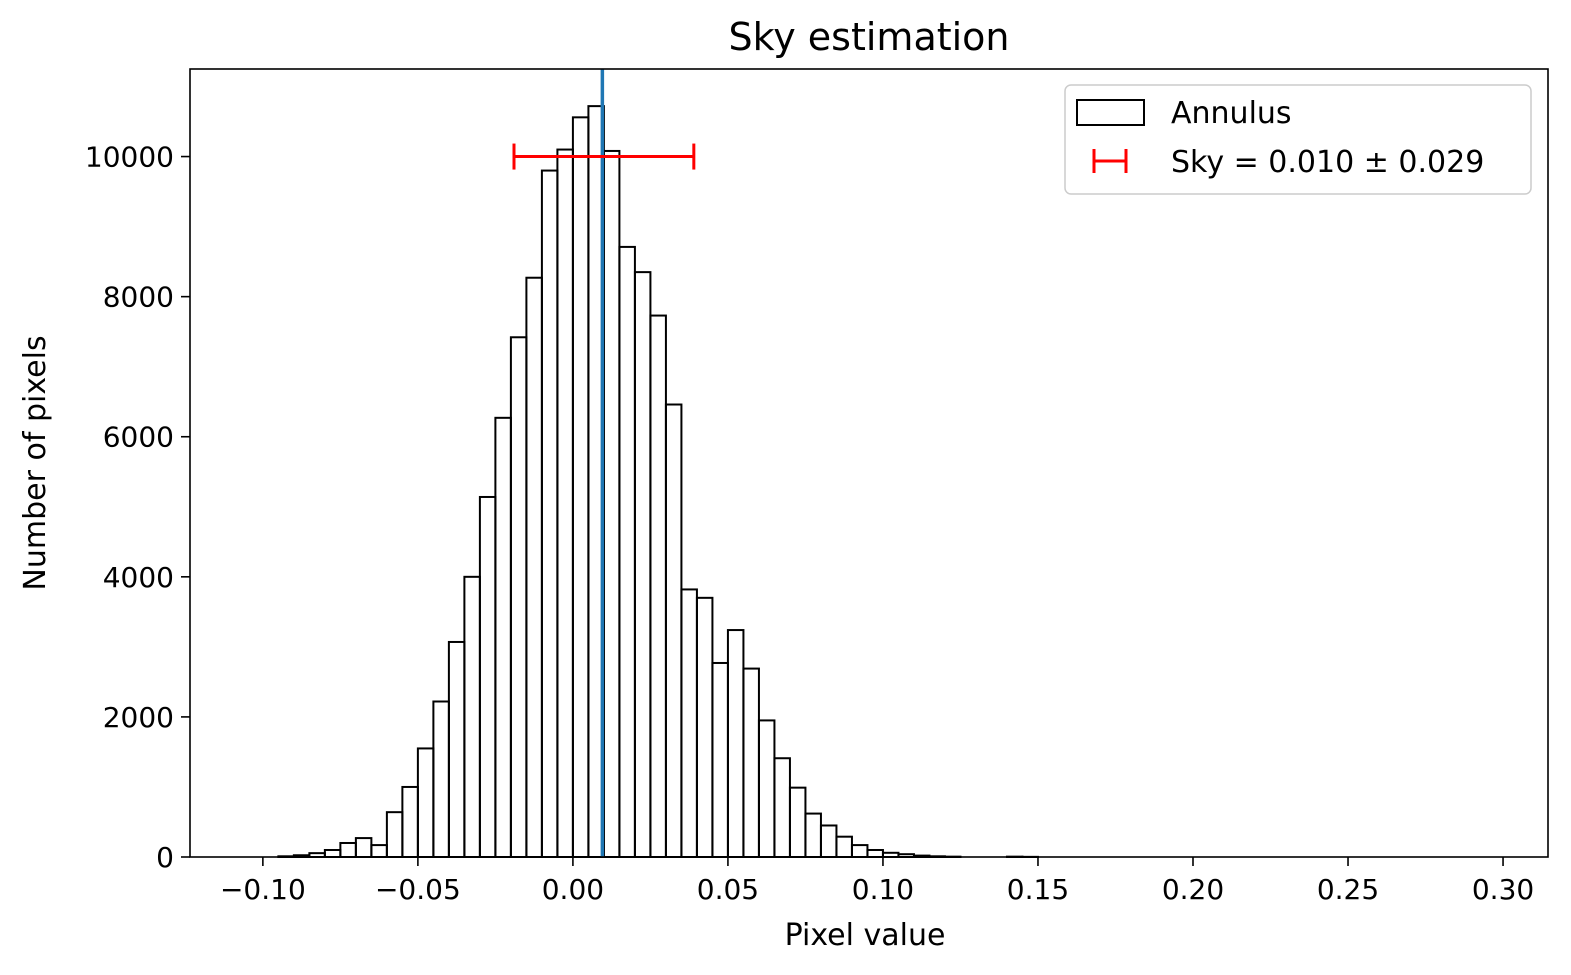 This screenshot has height=975, width=1571. Describe the element at coordinates (1038, 889) in the screenshot. I see `x-tick-label: 0.15` at that location.